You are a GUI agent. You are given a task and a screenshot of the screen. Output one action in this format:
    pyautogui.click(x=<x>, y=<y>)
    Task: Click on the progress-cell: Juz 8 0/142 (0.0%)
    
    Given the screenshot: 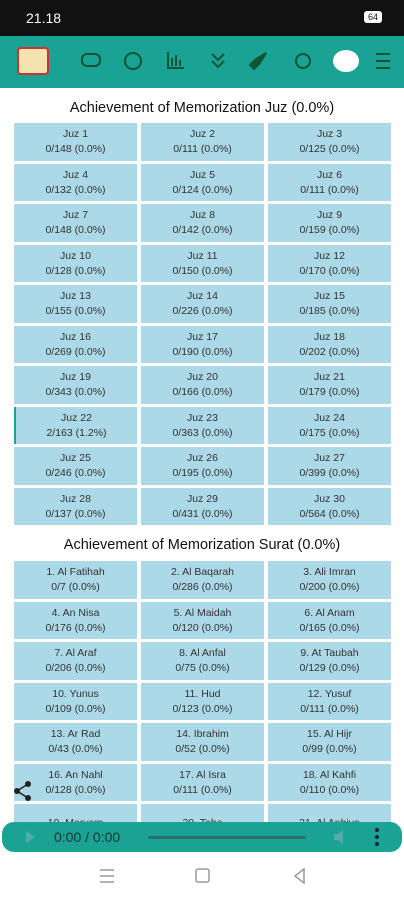 What is the action you would take?
    pyautogui.click(x=202, y=223)
    